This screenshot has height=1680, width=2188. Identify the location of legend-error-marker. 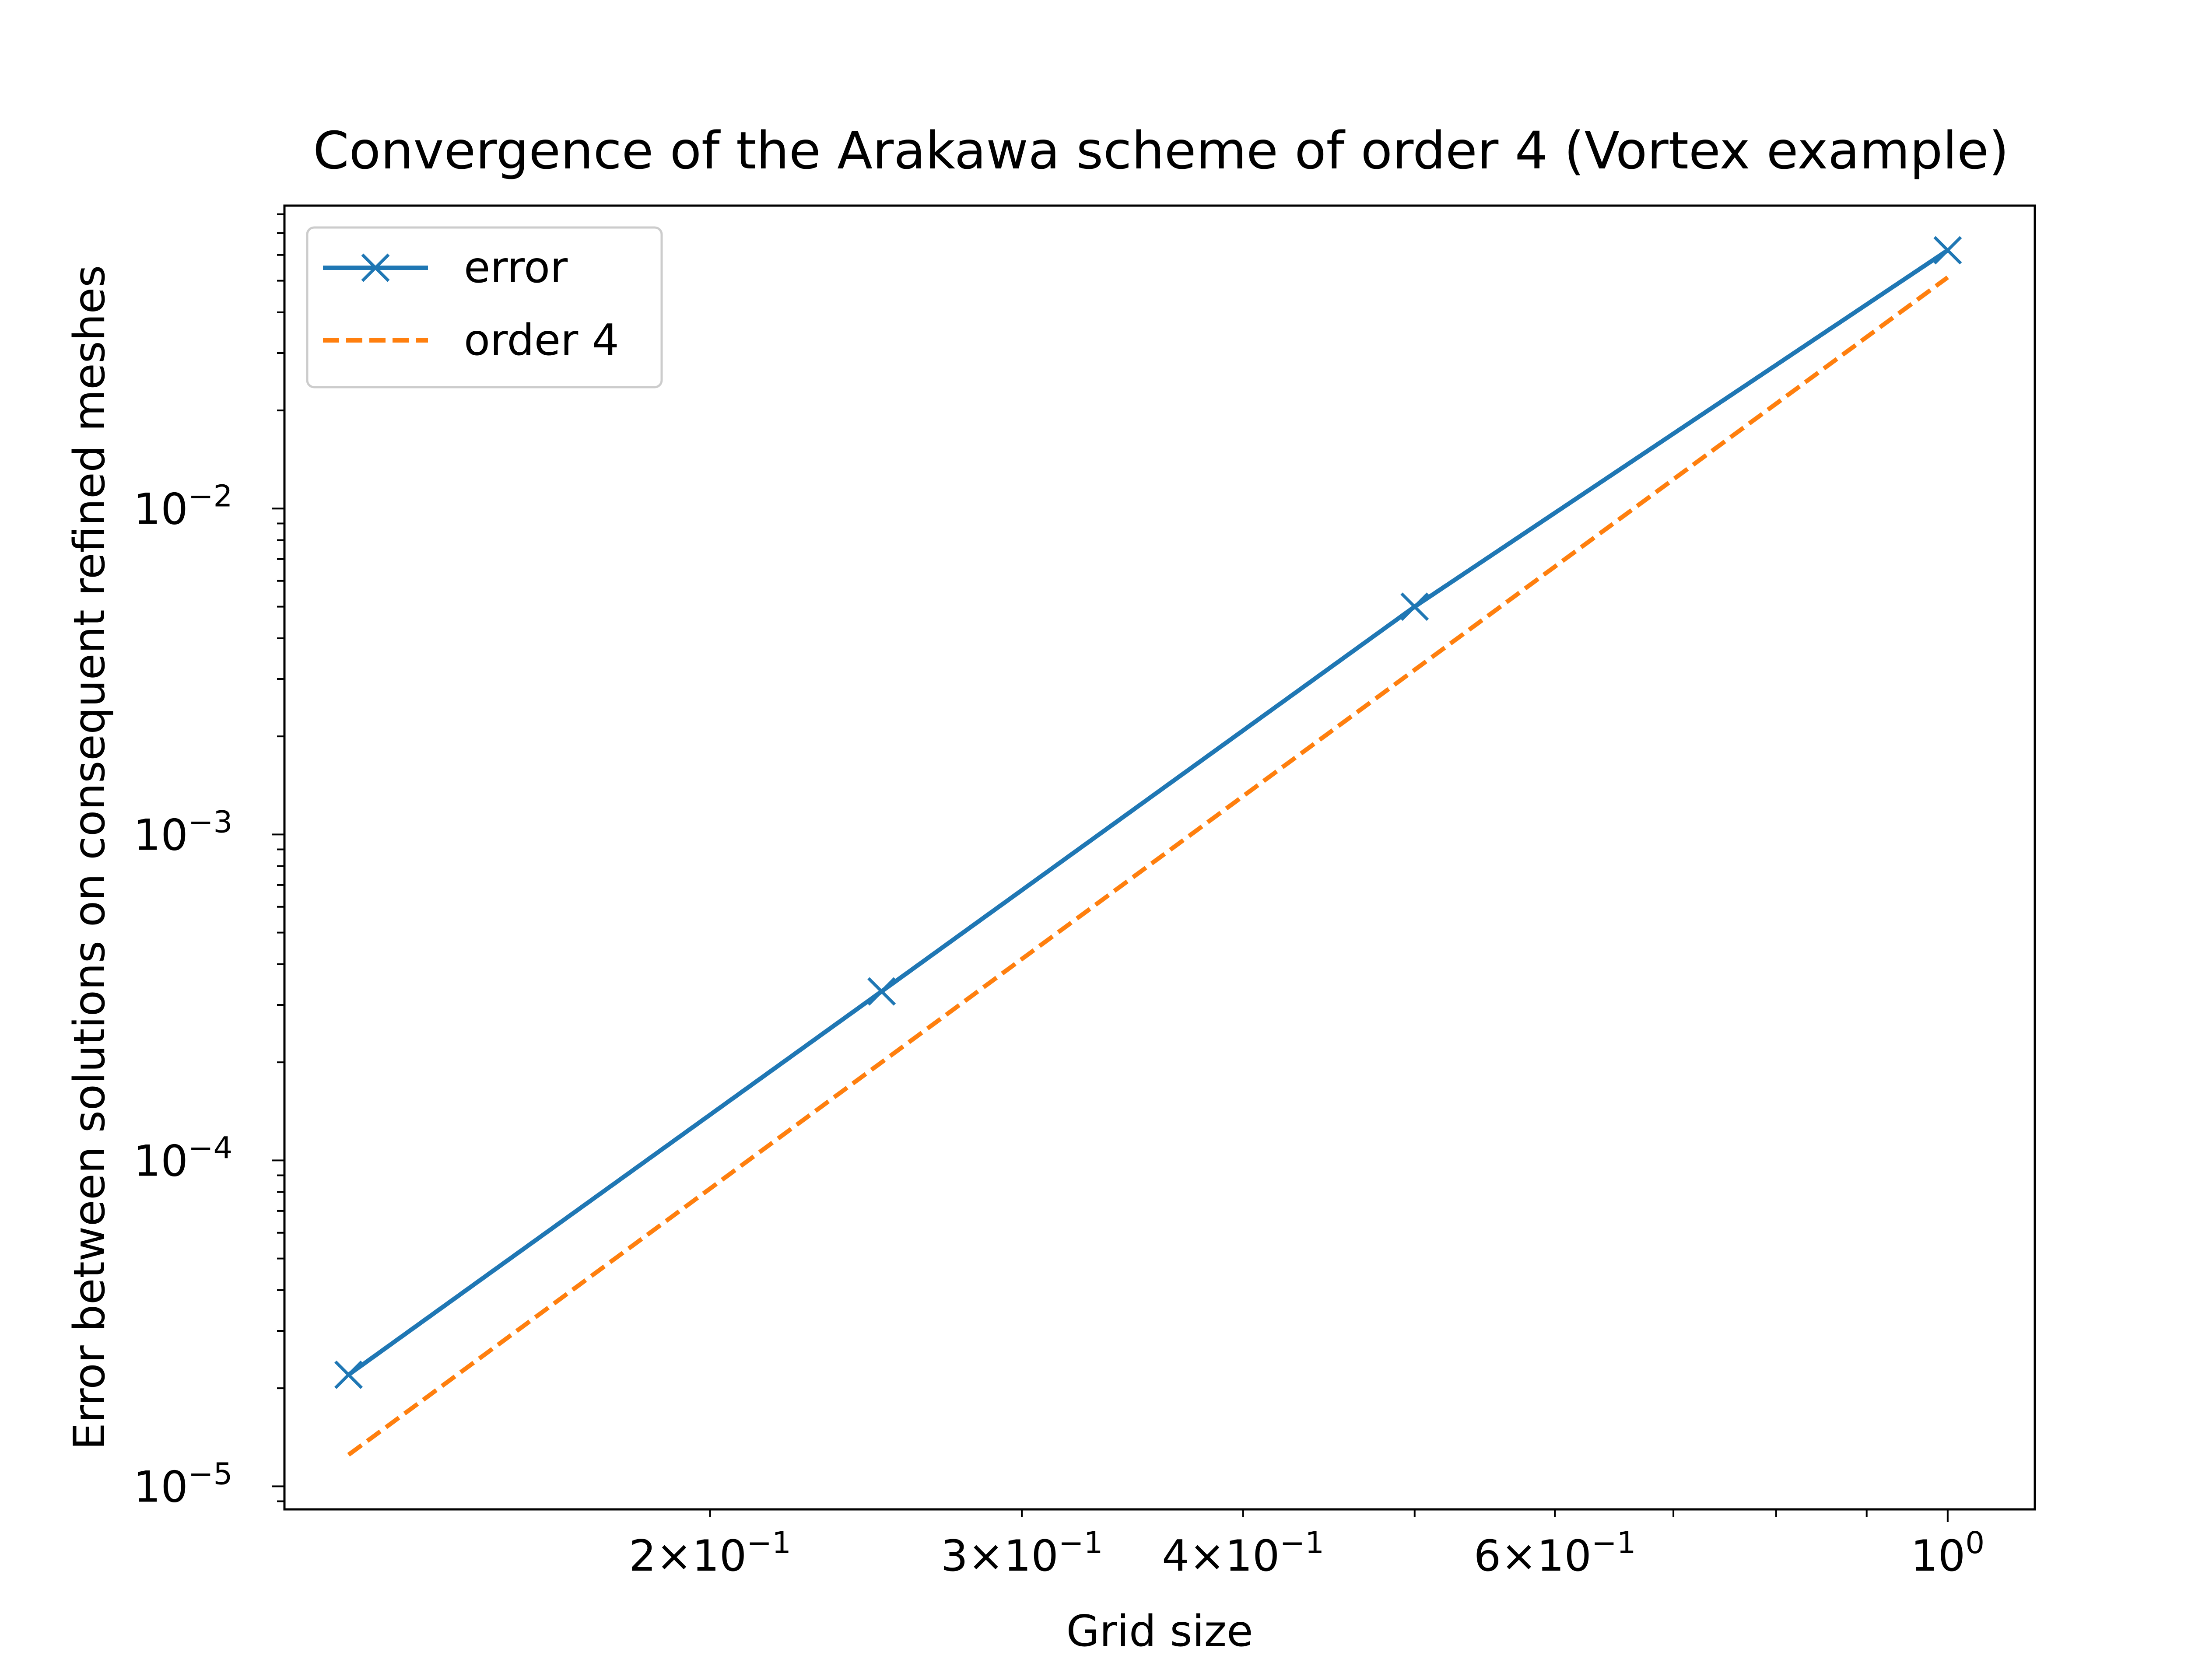
(376, 267).